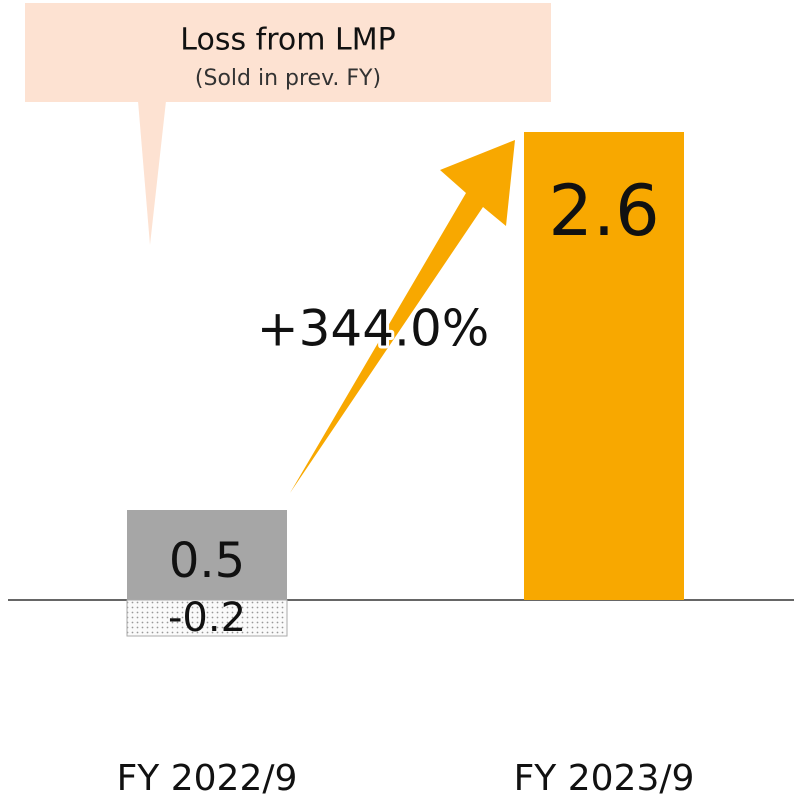  What do you see at coordinates (207, 778) in the screenshot?
I see `x-tick-label: FY 2022/9` at bounding box center [207, 778].